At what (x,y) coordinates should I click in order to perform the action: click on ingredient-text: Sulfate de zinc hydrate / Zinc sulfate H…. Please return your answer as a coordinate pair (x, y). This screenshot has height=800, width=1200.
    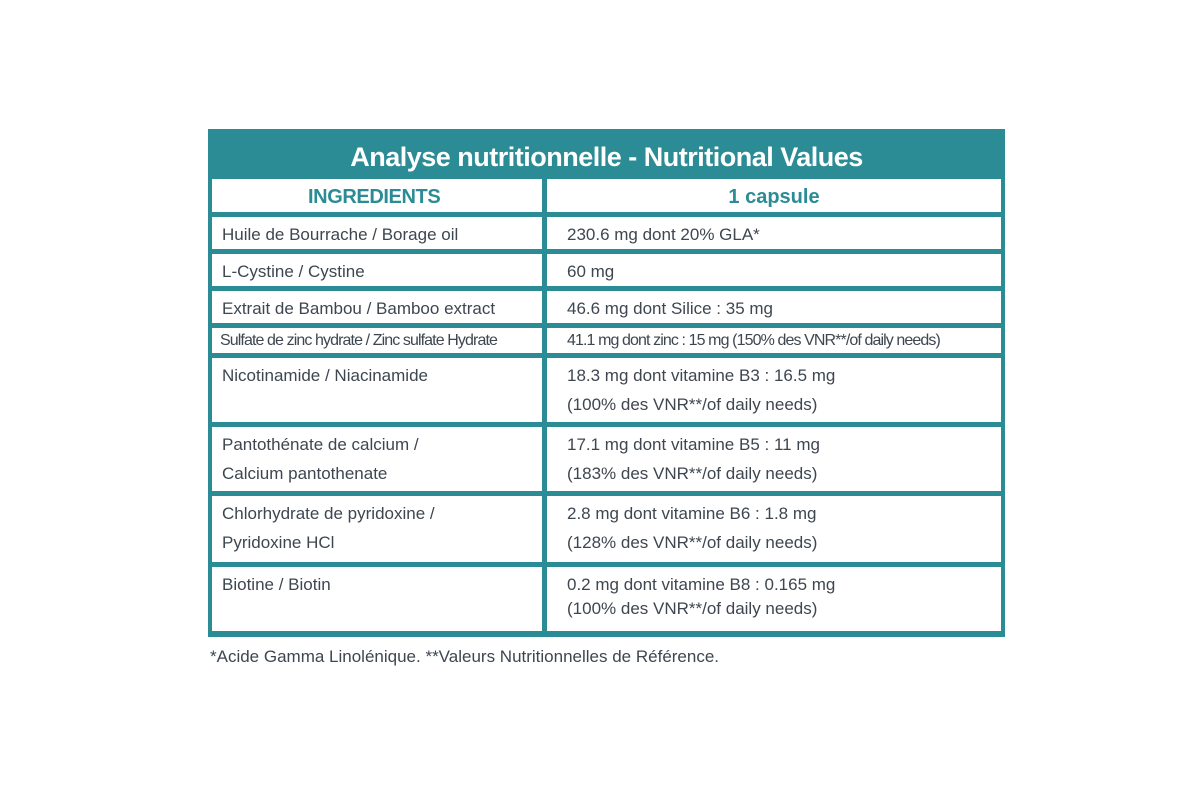
    Looking at the image, I should click on (359, 340).